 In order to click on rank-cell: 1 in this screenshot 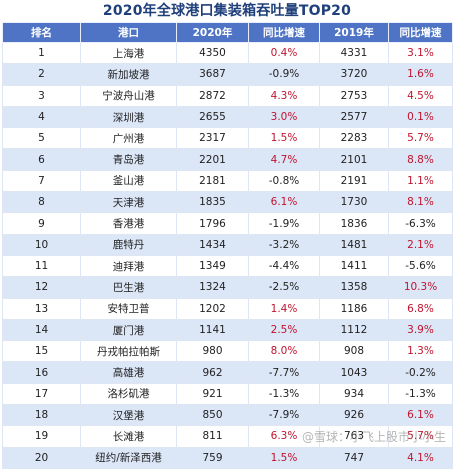, I will do `click(42, 53)`.